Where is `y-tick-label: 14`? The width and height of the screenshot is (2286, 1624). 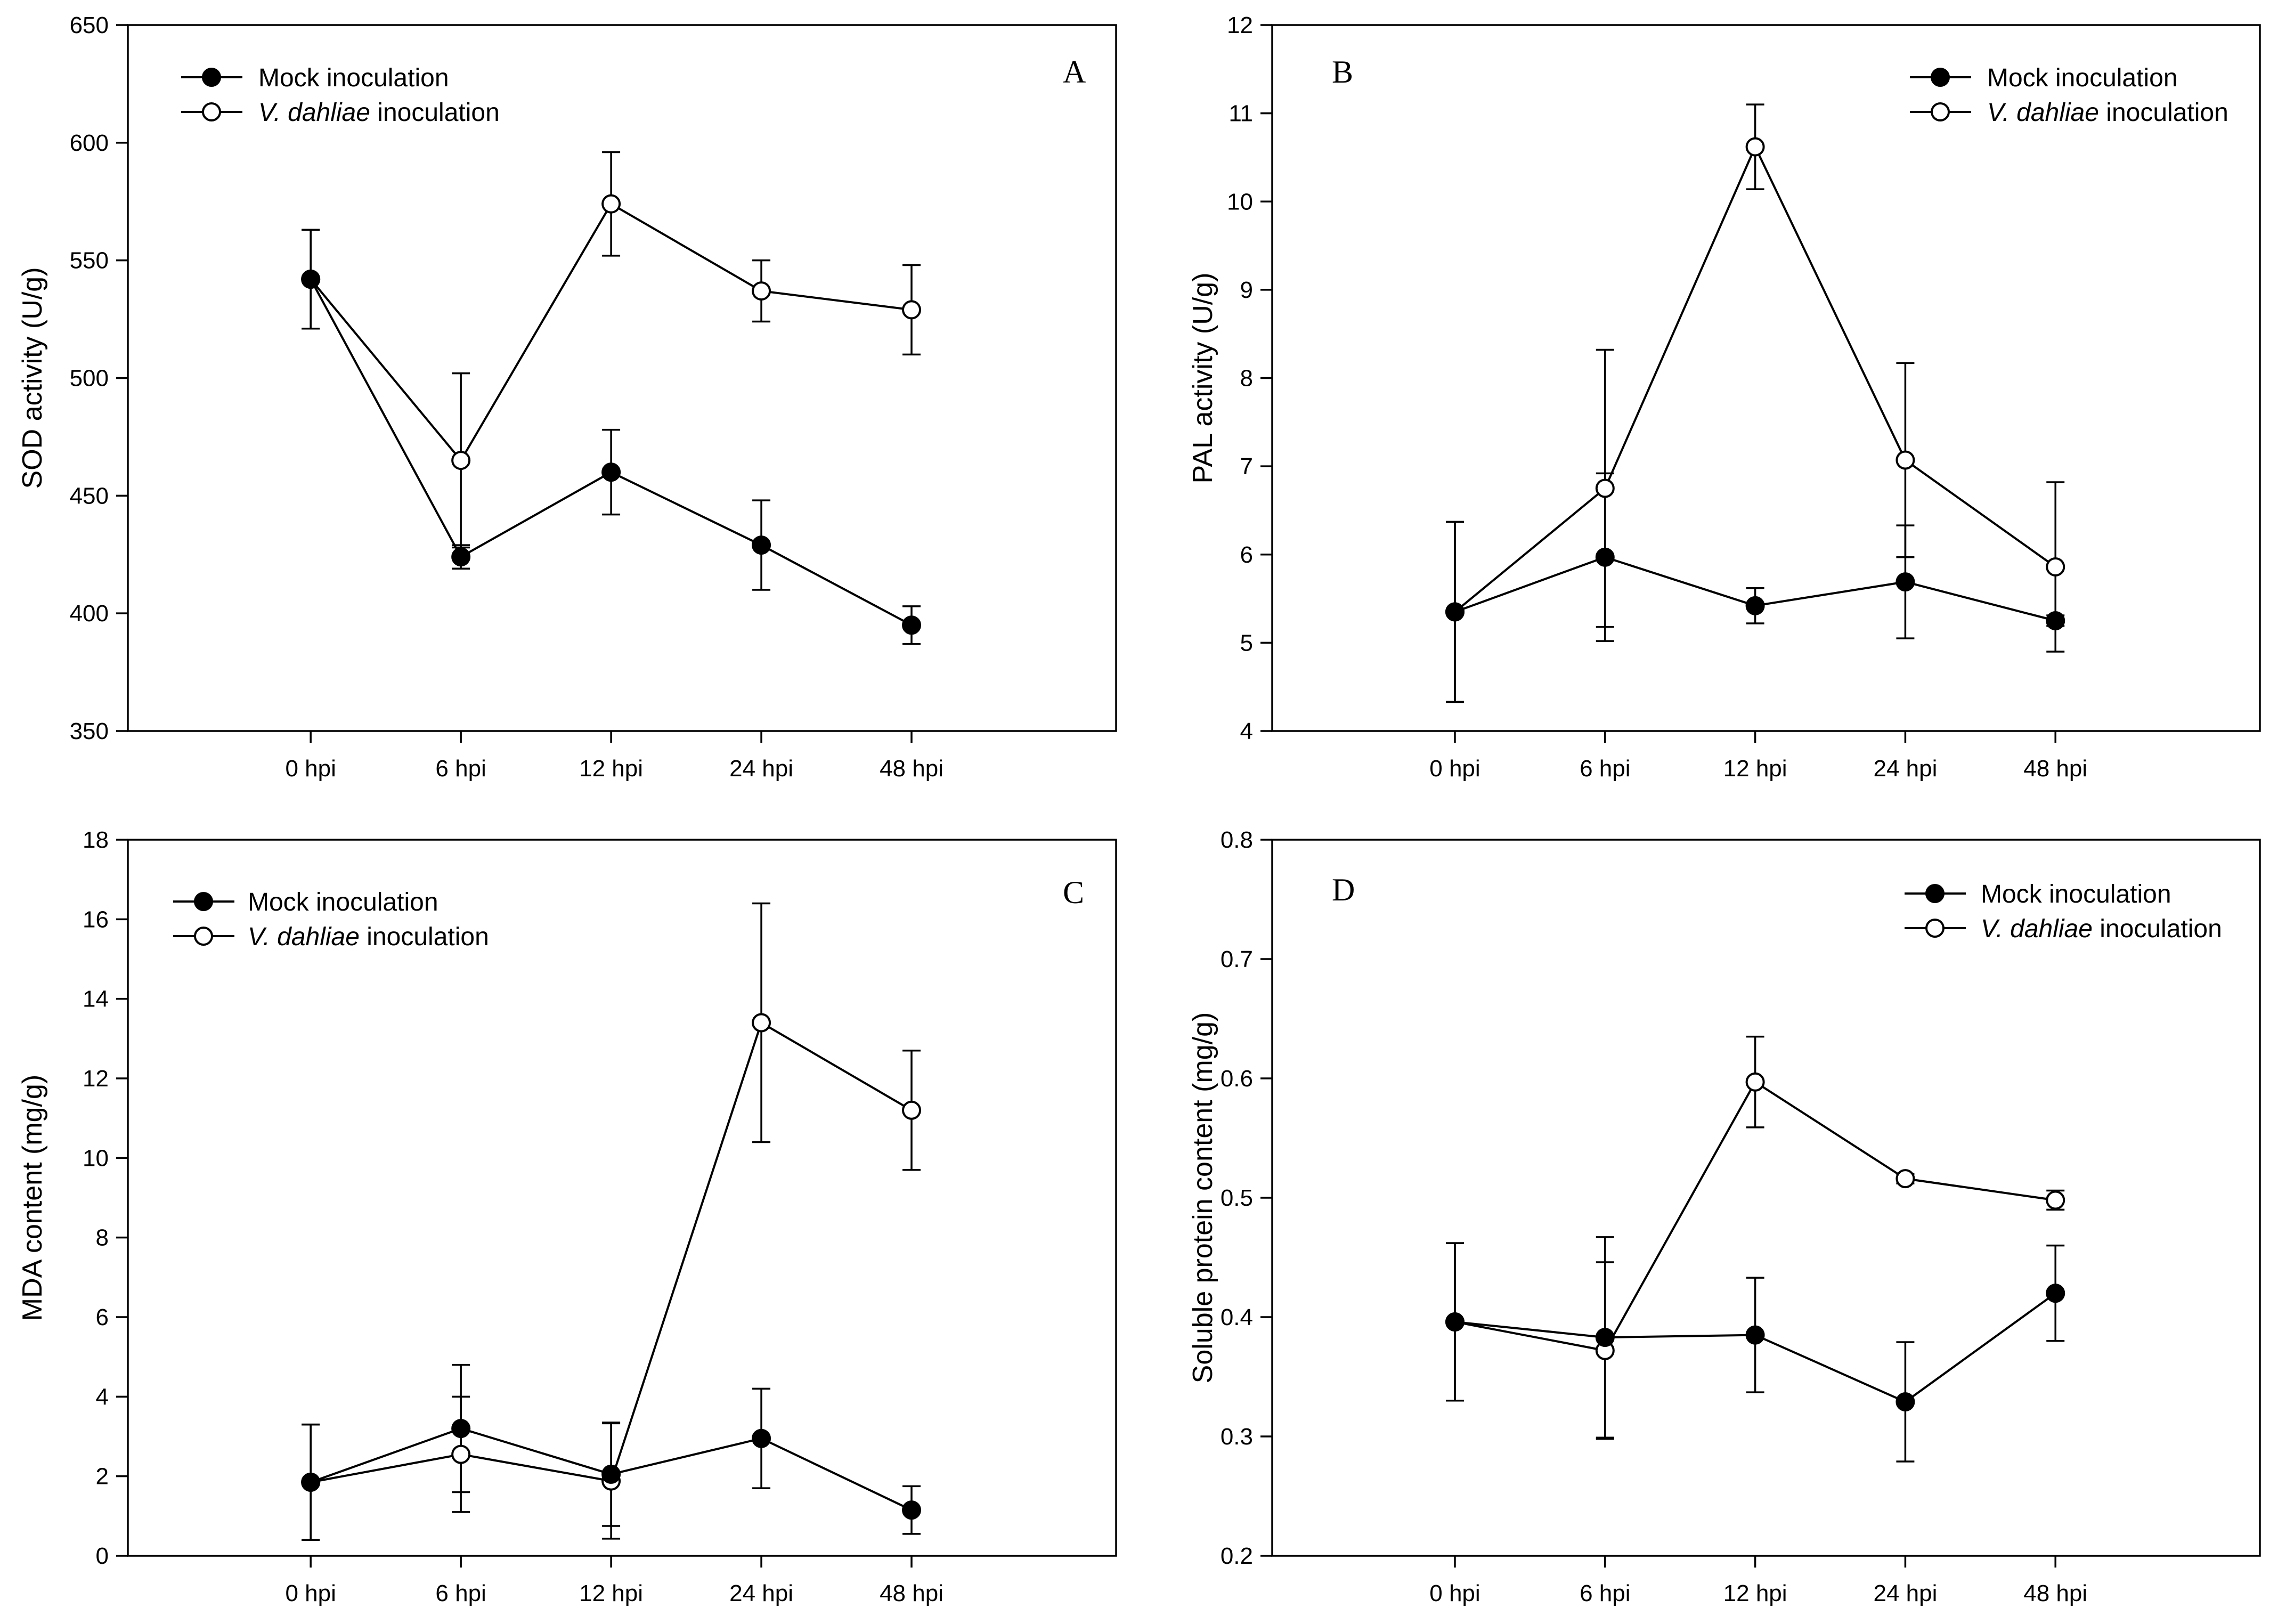
y-tick-label: 14 is located at coordinates (96, 999).